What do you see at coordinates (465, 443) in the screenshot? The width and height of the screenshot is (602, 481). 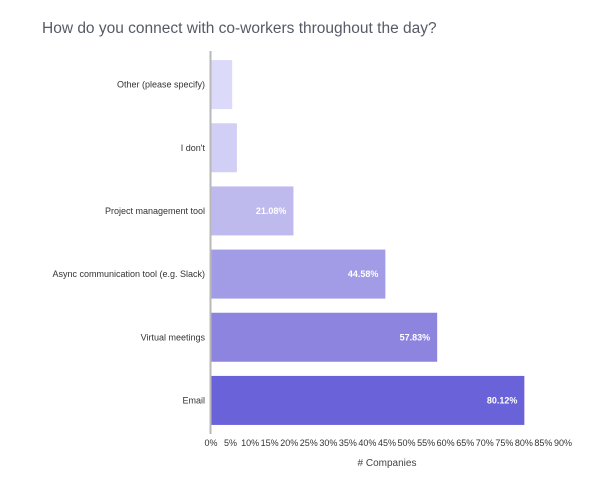 I see `x-tick-label-13: 65%` at bounding box center [465, 443].